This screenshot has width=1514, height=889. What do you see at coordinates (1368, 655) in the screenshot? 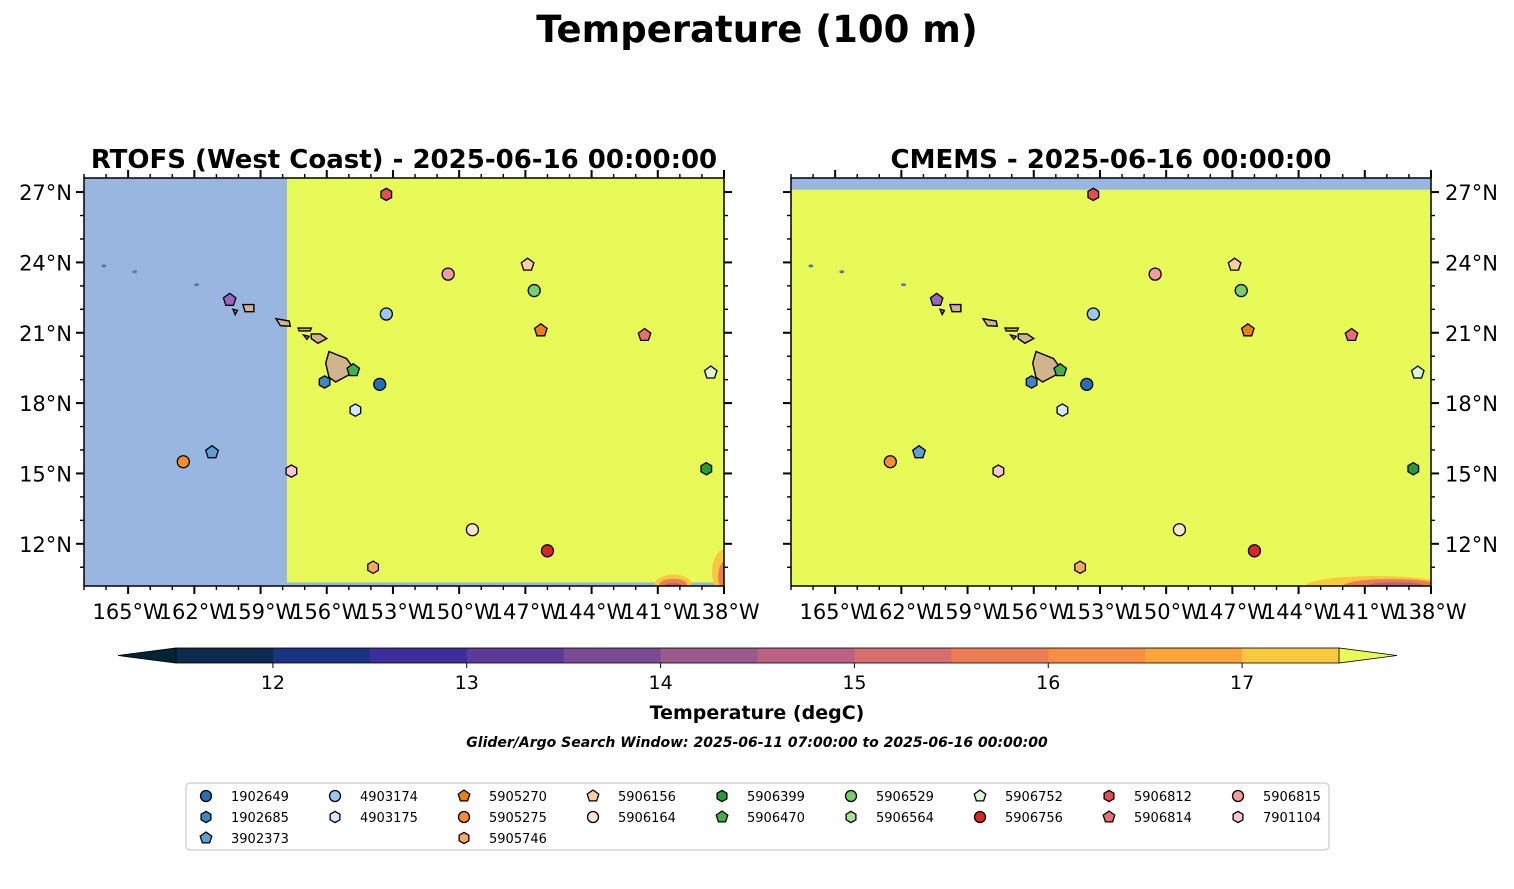
I see `colorbar-extend-high` at bounding box center [1368, 655].